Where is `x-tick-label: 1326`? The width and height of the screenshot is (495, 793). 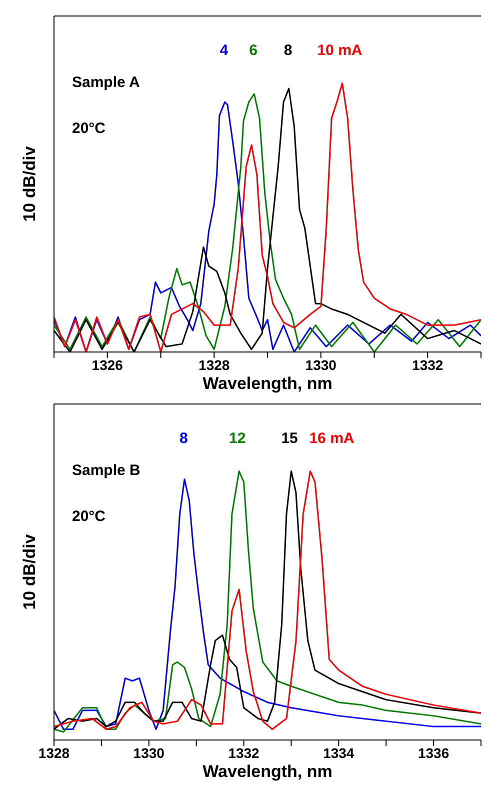
x-tick-label: 1326 is located at coordinates (108, 364).